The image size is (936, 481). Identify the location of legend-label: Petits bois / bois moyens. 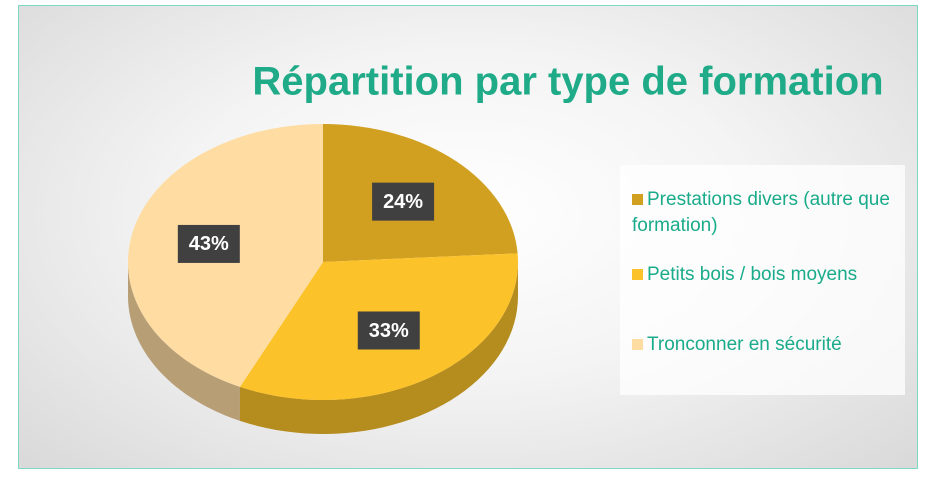
(752, 274).